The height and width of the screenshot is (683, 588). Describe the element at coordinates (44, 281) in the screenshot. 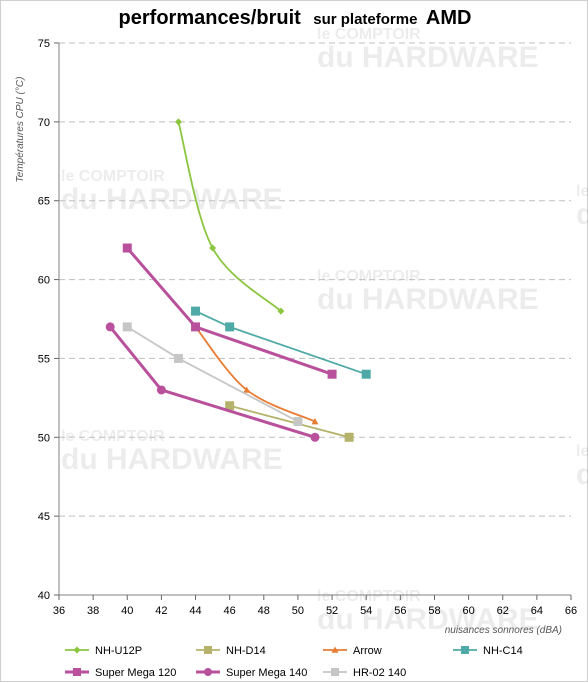

I see `y-tick-label: 60` at that location.